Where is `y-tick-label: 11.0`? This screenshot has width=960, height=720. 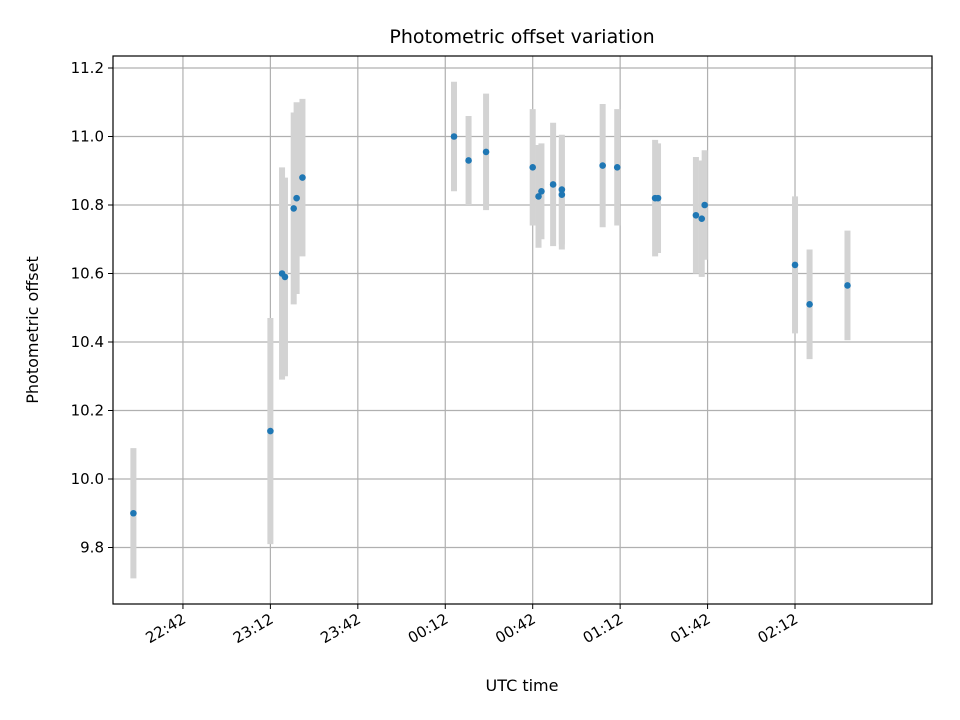 y-tick-label: 11.0 is located at coordinates (87, 136).